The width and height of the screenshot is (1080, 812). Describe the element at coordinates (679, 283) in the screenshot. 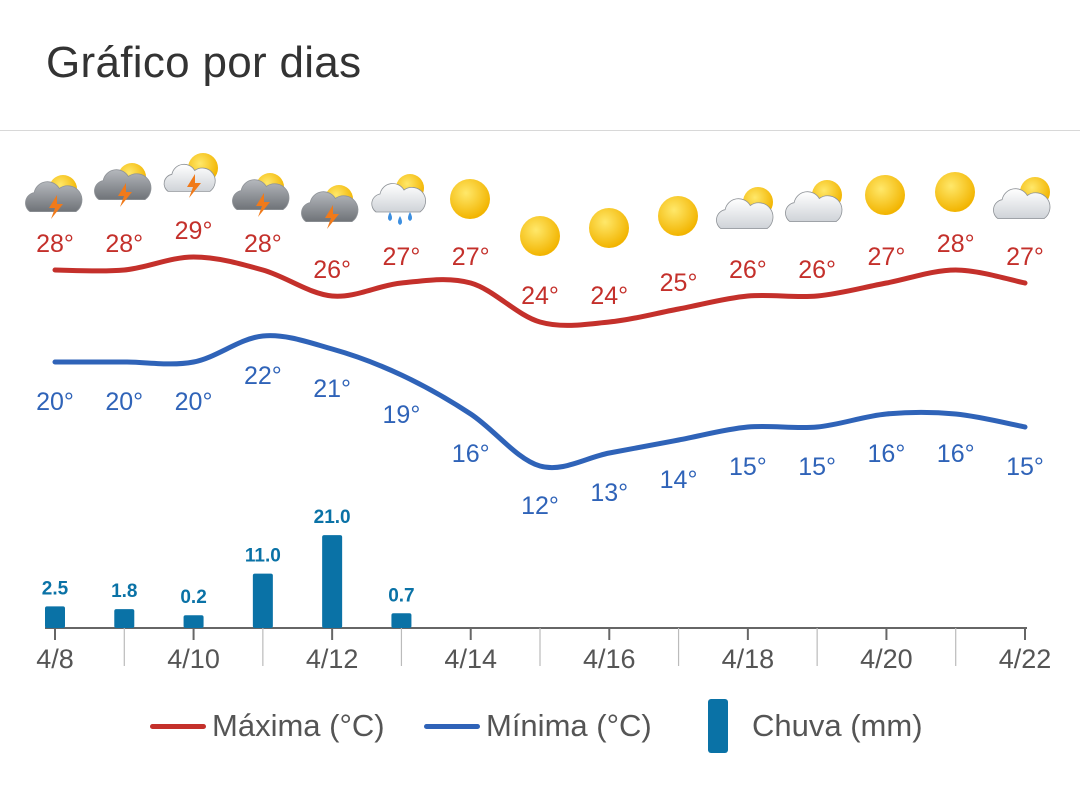

I see `max-temp-label: 25°` at that location.